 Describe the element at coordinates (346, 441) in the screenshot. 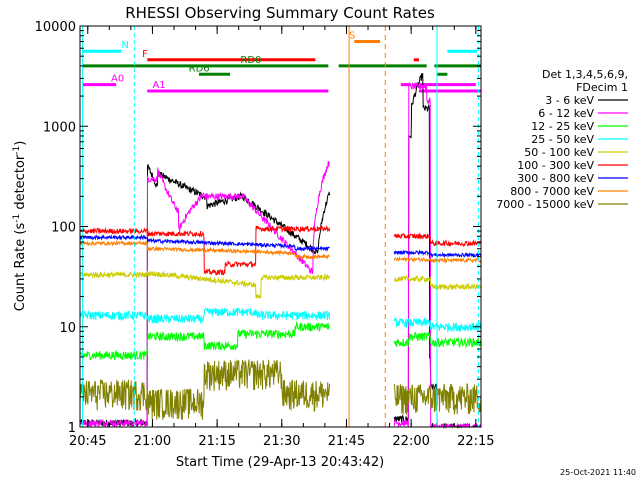

I see `x-tick-label: 21:45` at that location.